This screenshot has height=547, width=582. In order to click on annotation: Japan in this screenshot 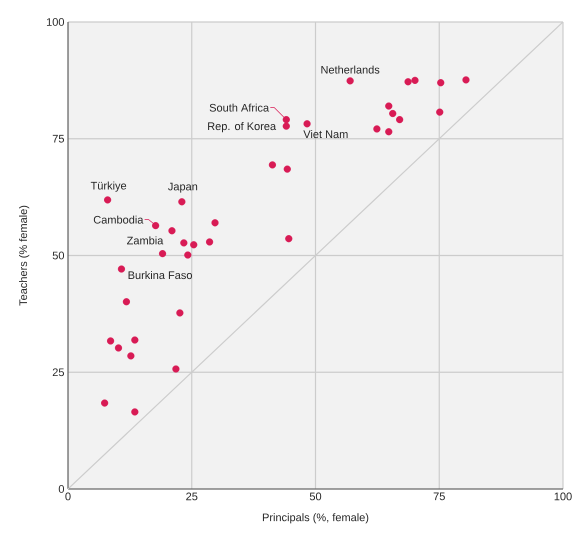, I will do `click(183, 187)`.